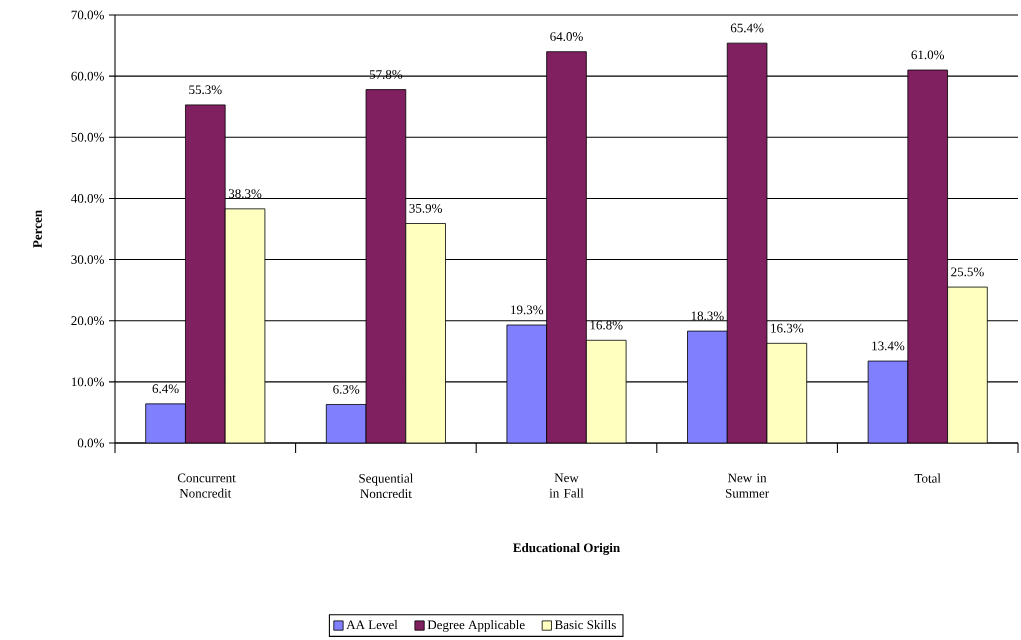  Describe the element at coordinates (87, 321) in the screenshot. I see `y-tick-label: 20.0%` at that location.